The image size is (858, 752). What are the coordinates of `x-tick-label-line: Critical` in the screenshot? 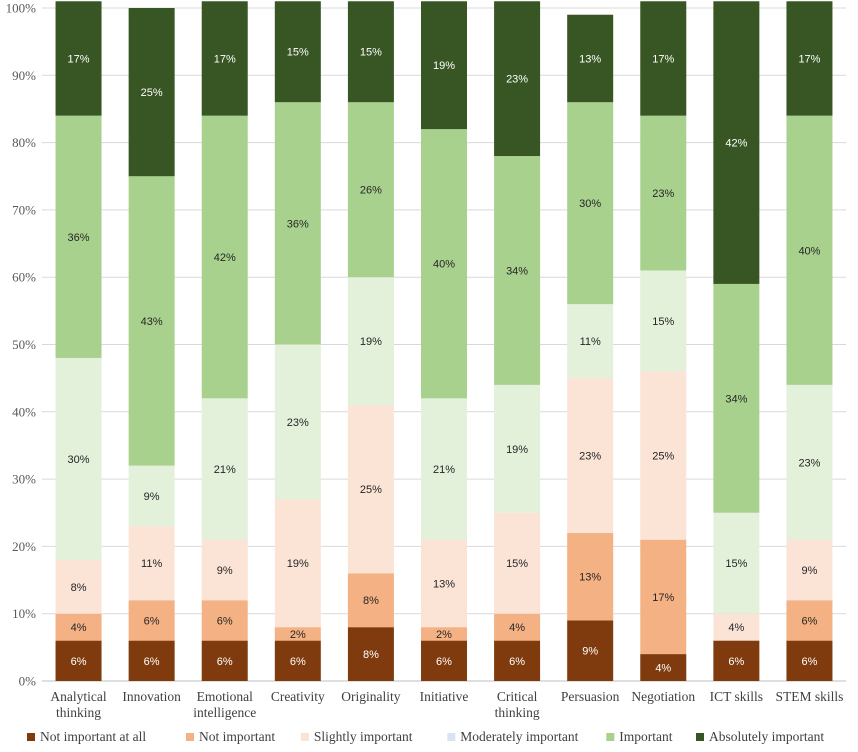 It's located at (517, 696).